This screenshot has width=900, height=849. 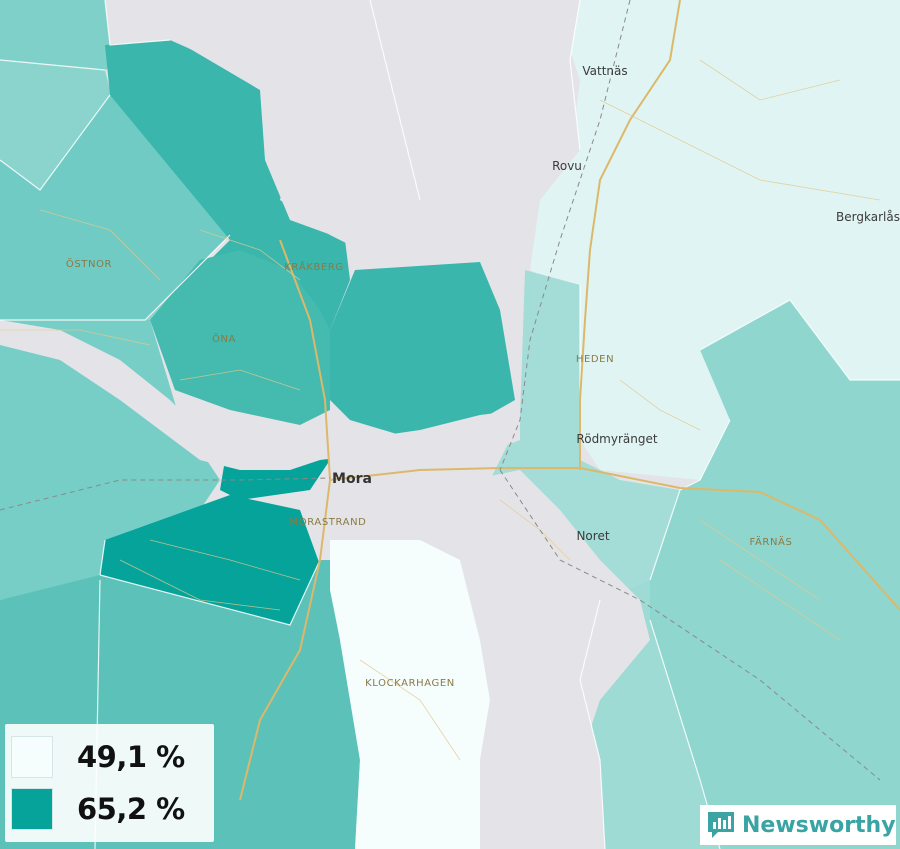 I want to click on region-northeast-island, so click(x=422, y=348).